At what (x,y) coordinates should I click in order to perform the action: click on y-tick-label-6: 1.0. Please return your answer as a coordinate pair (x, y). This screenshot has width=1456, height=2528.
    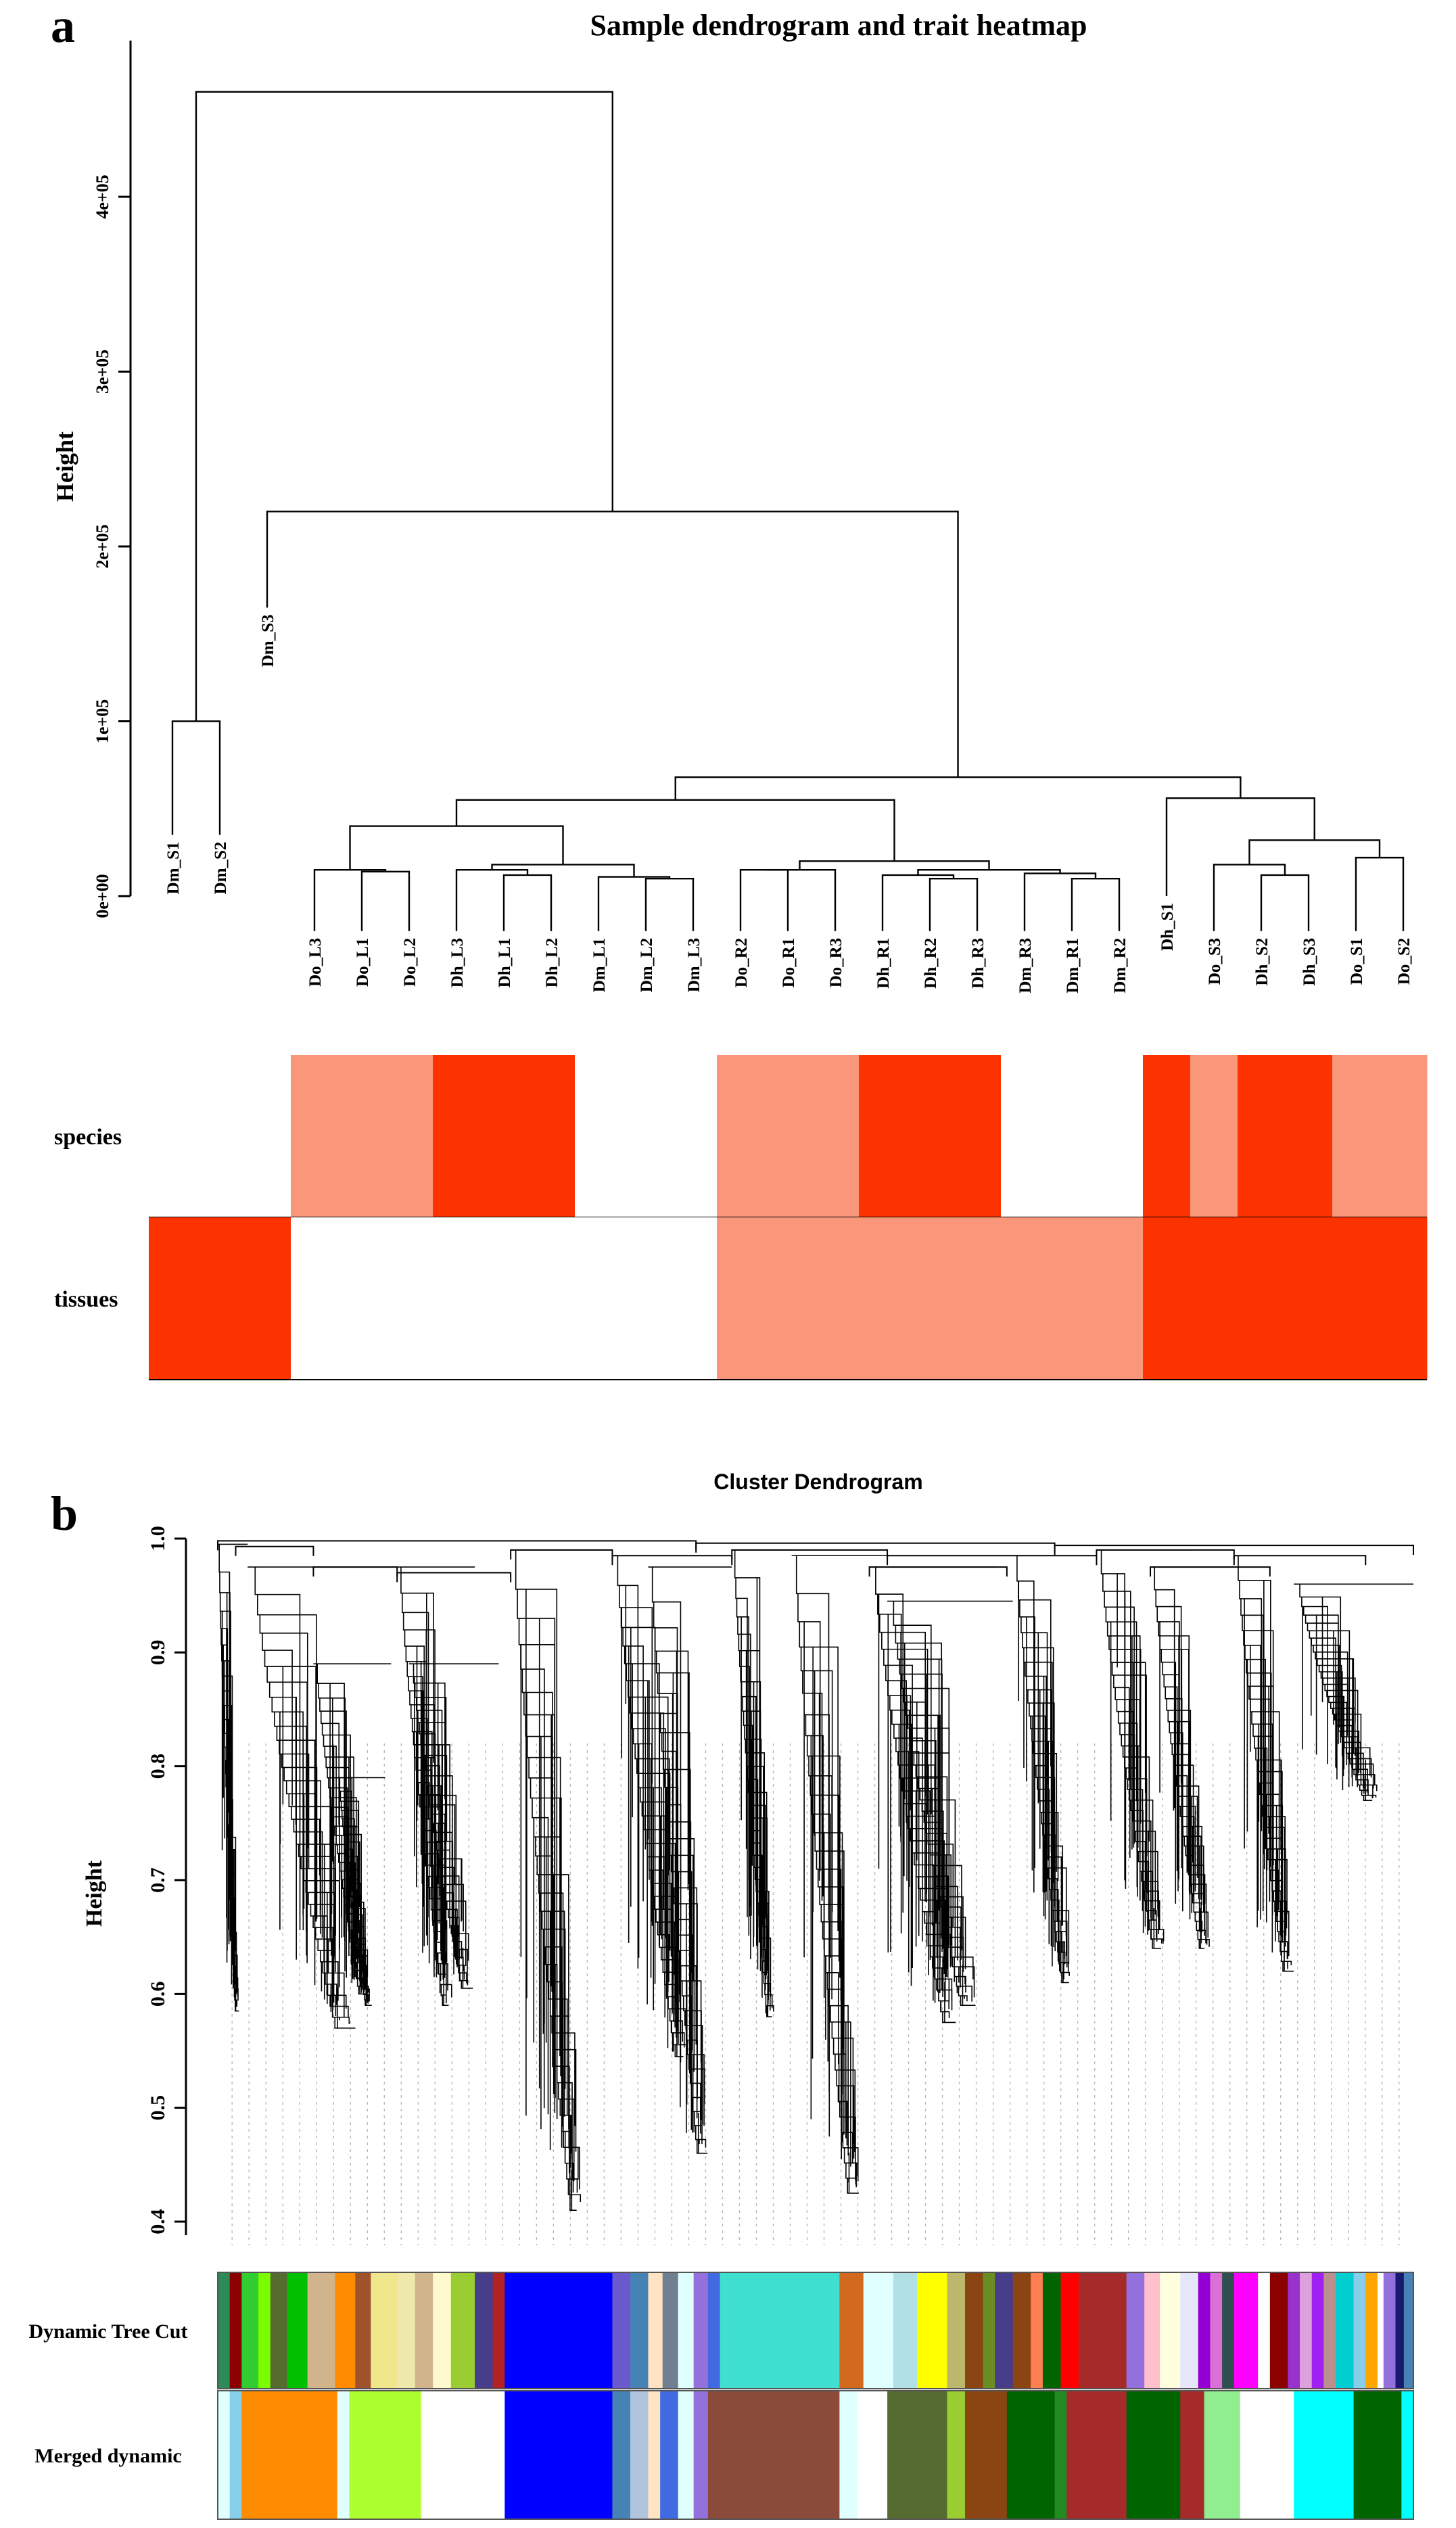
    Looking at the image, I should click on (158, 1538).